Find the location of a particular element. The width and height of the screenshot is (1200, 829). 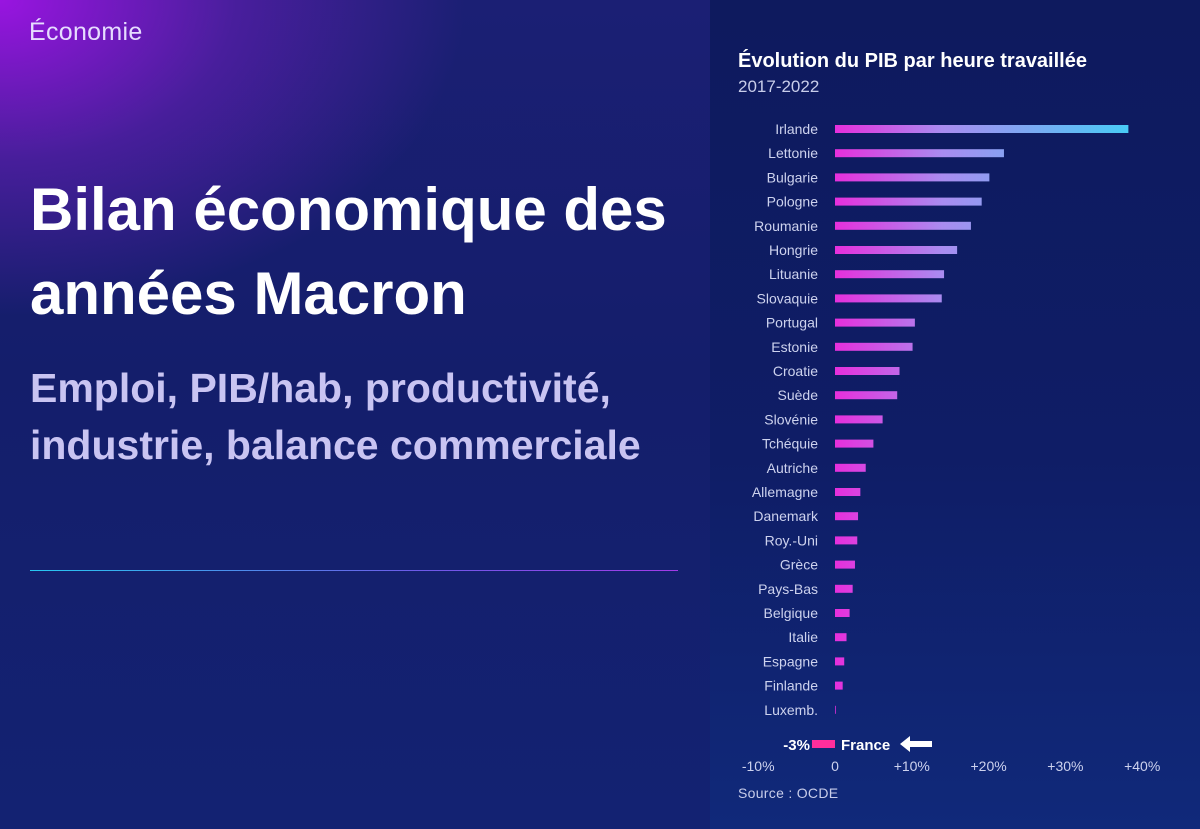

category-label: Grèce is located at coordinates (799, 565).